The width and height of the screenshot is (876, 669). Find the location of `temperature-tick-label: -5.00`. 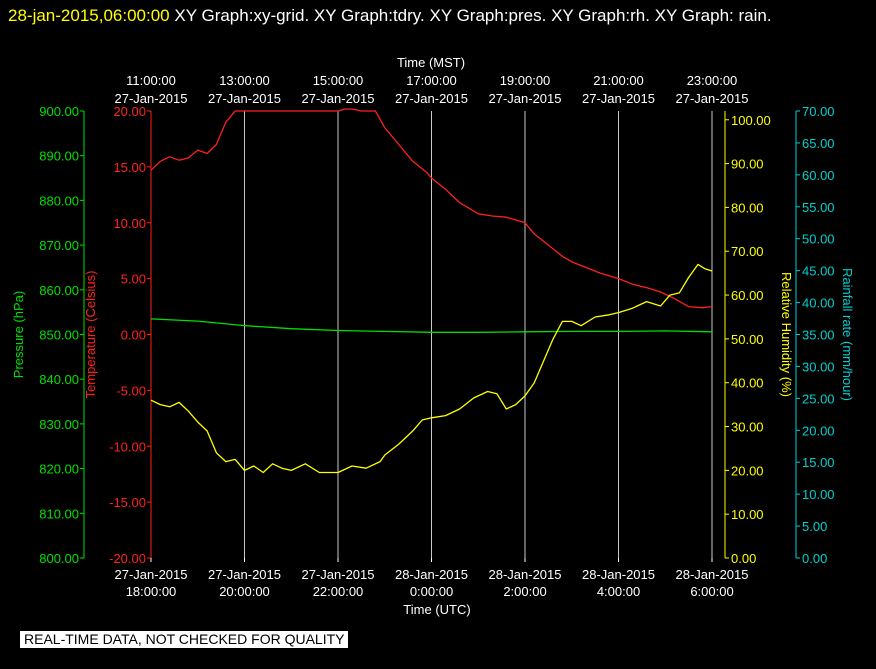

temperature-tick-label: -5.00 is located at coordinates (131, 390).